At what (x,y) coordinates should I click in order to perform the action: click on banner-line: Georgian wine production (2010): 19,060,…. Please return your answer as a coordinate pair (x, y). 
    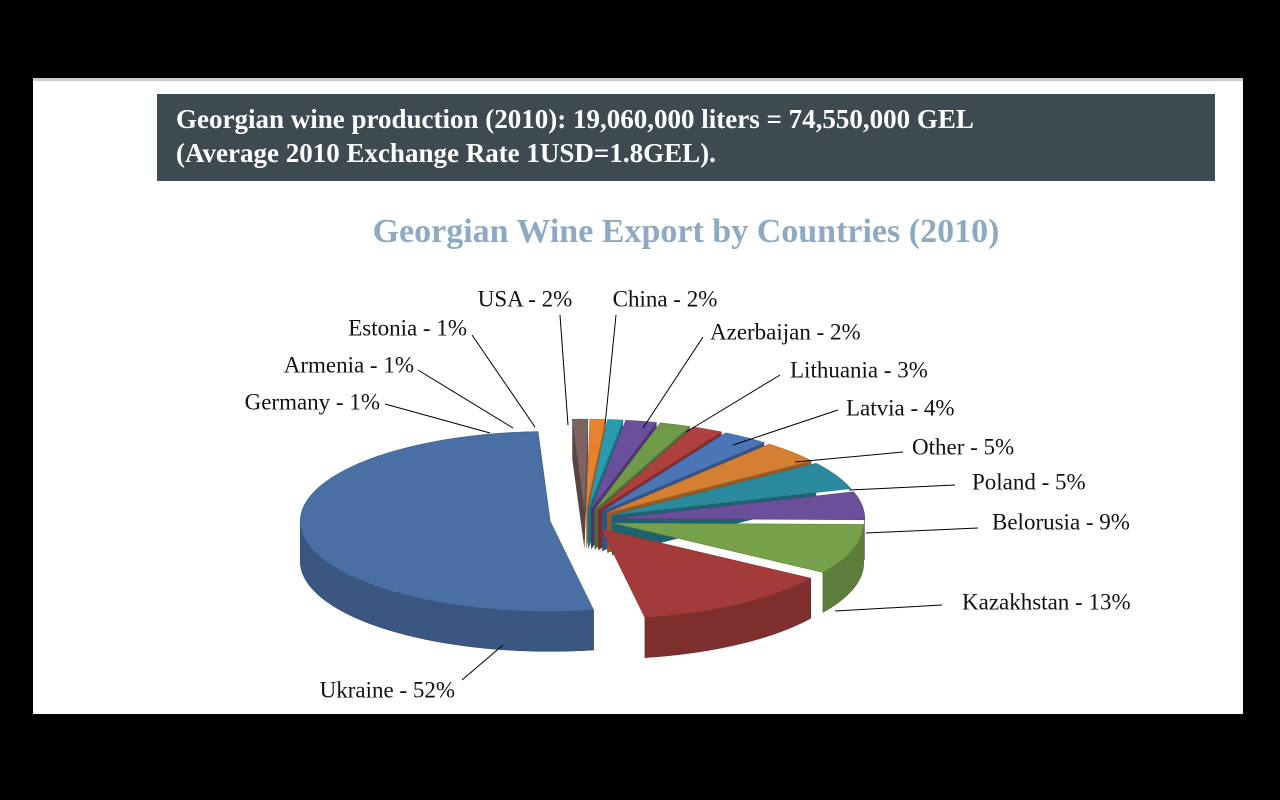
    Looking at the image, I should click on (575, 119).